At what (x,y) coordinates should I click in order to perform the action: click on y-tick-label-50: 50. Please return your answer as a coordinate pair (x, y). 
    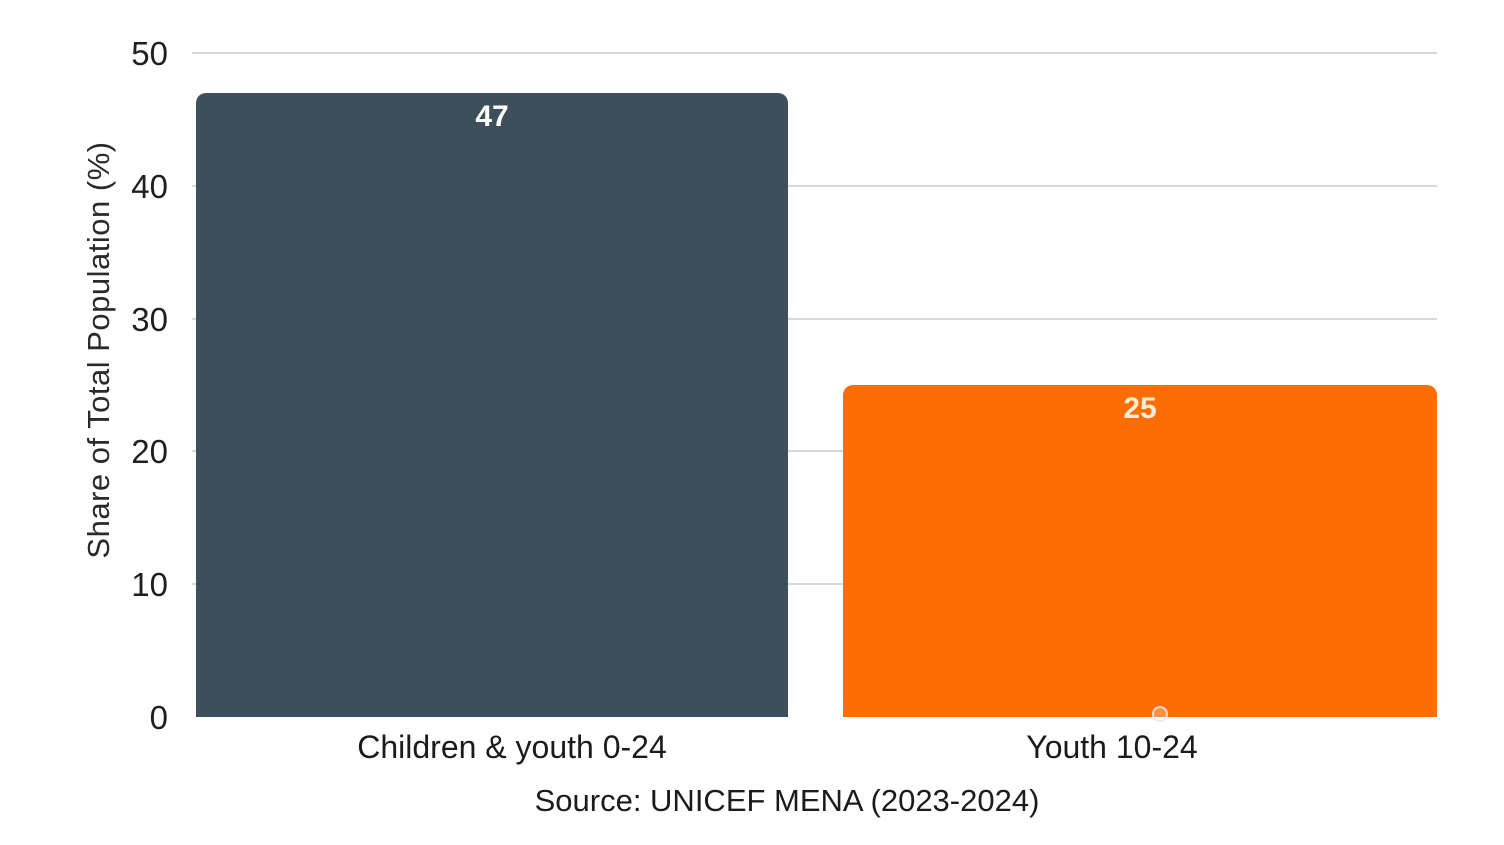
    Looking at the image, I should click on (149, 53).